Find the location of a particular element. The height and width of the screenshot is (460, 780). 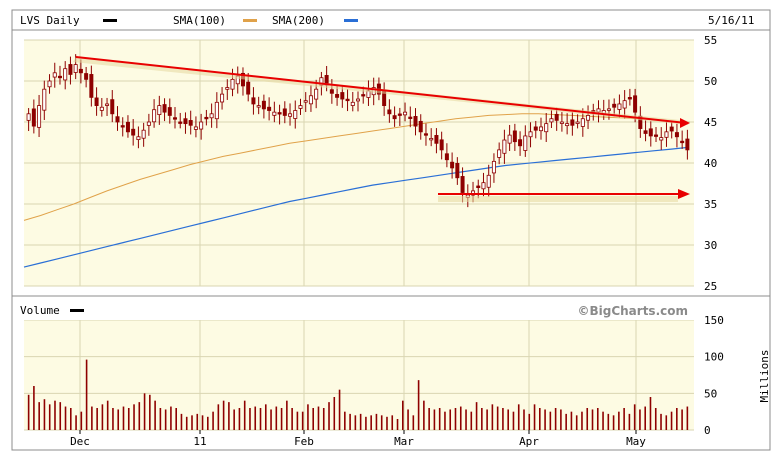

volume-tick-label: 100 is located at coordinates (714, 357).